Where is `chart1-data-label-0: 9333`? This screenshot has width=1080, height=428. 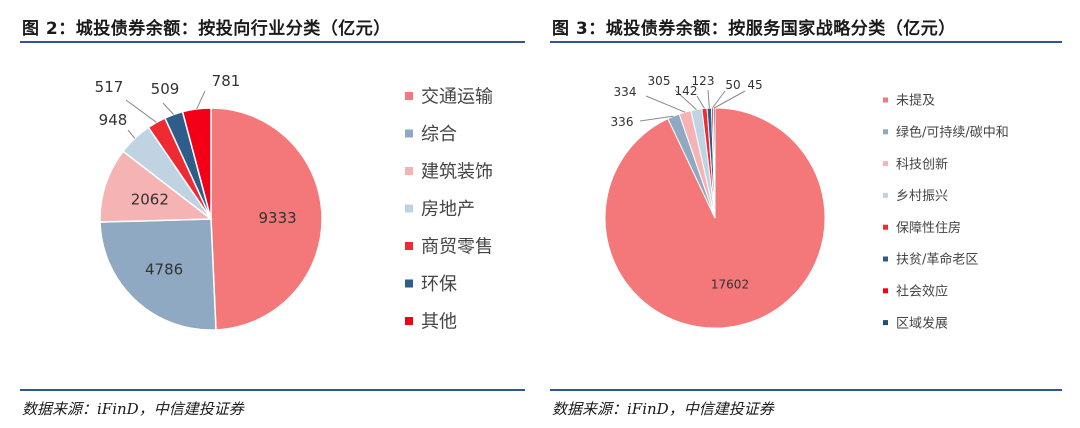 chart1-data-label-0: 9333 is located at coordinates (278, 218).